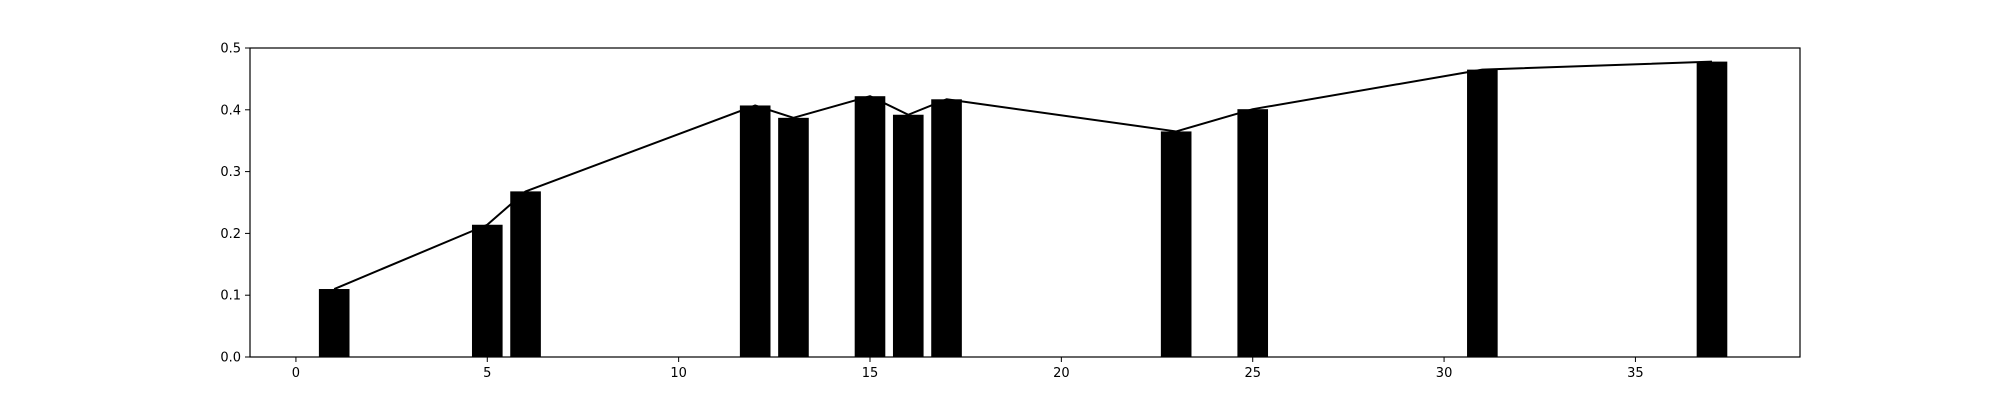 The height and width of the screenshot is (405, 2000). Describe the element at coordinates (230, 49) in the screenshot. I see `y-tick-label: 0.5` at that location.